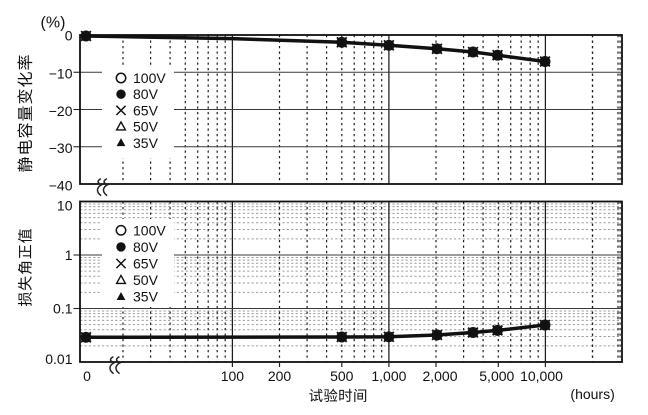 The image size is (648, 415). Describe the element at coordinates (496, 376) in the screenshot. I see `svg-text: 5,000` at that location.